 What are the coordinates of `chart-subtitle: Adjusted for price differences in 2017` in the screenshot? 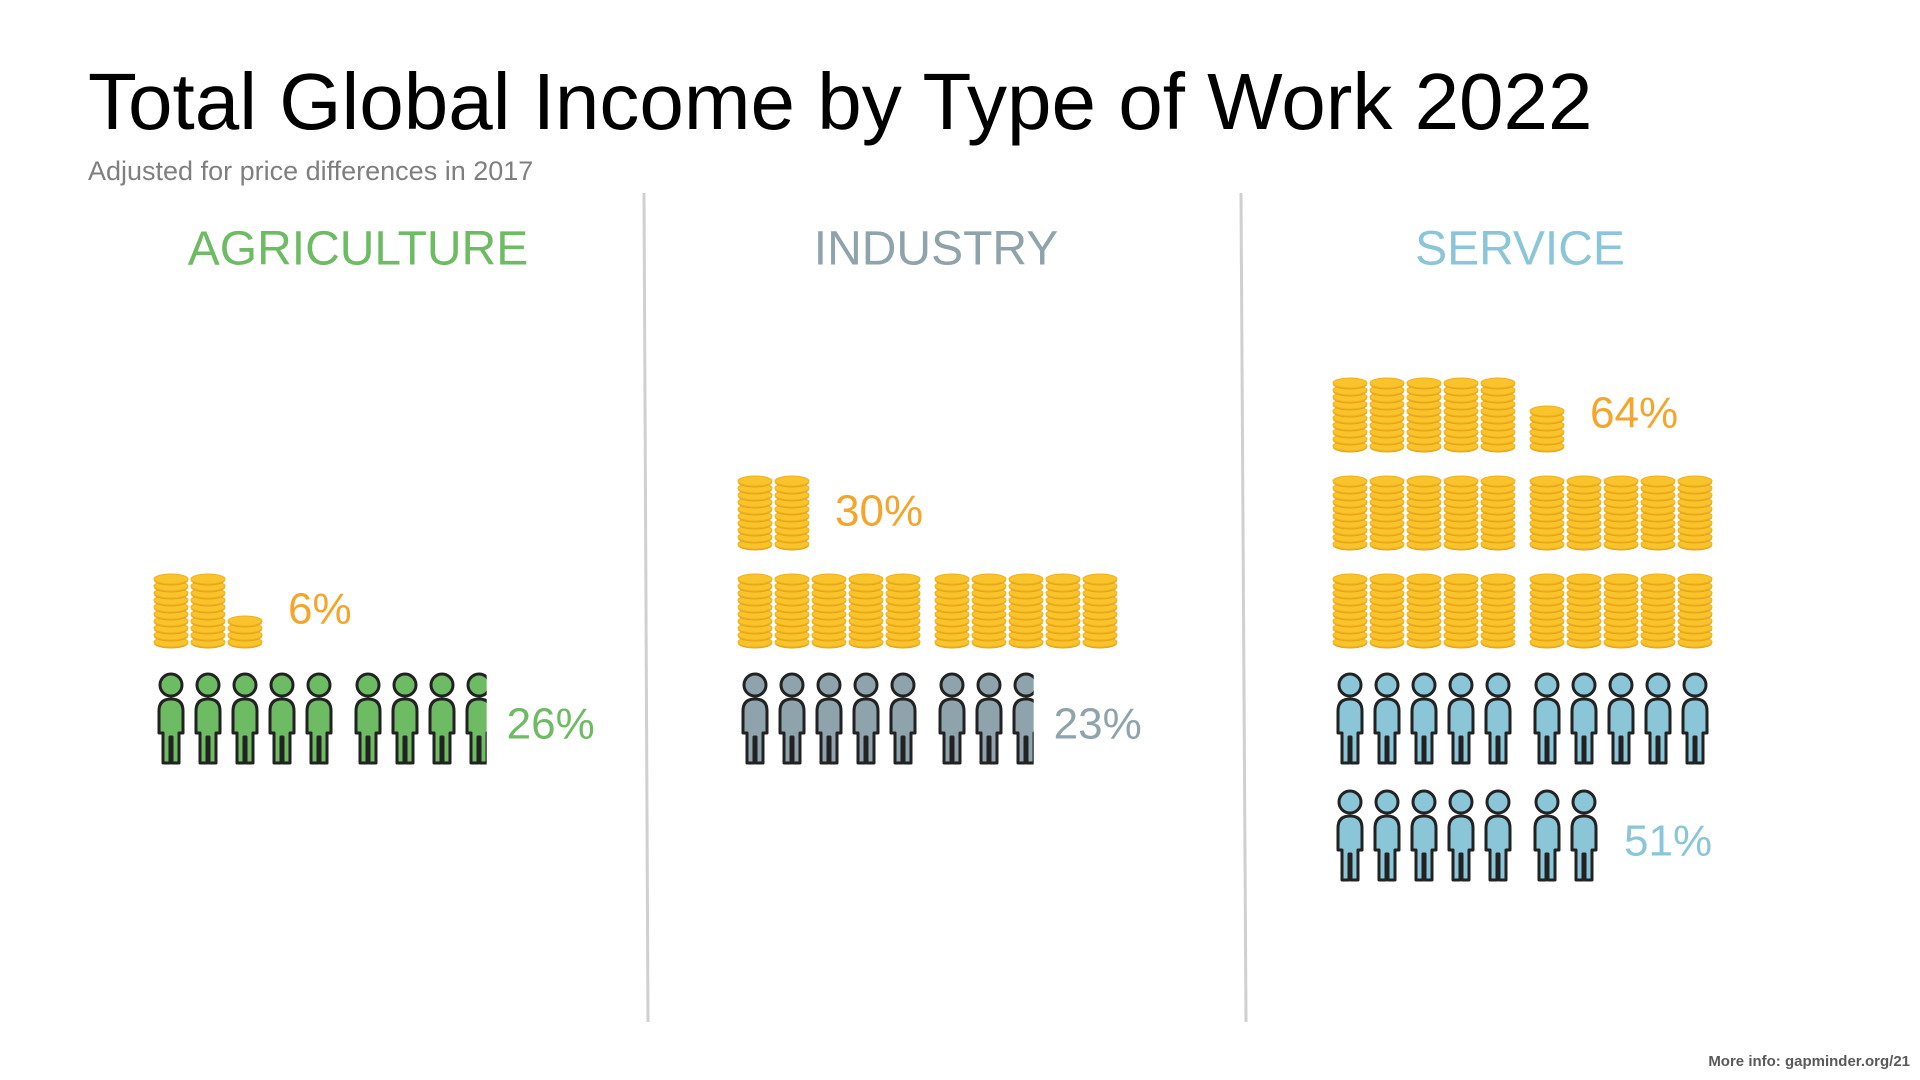 It's located at (310, 171).